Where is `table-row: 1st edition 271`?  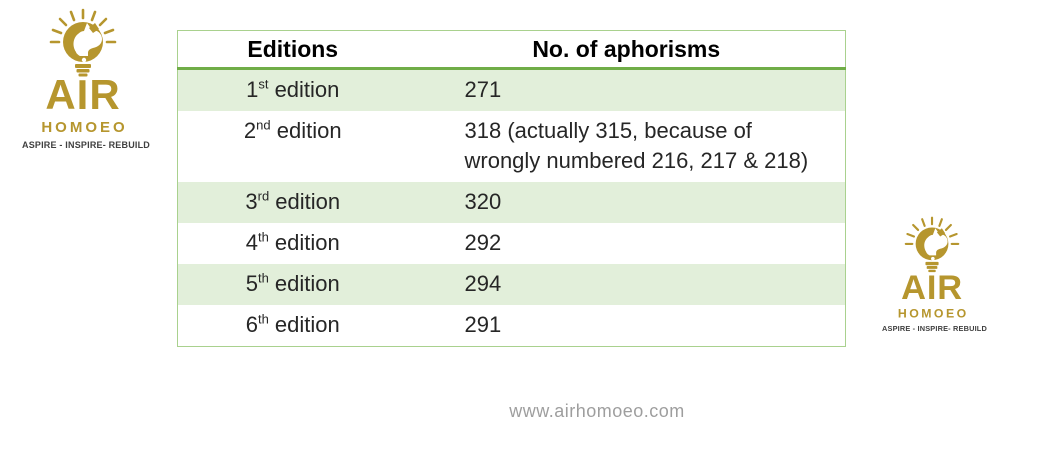 table-row: 1st edition 271 is located at coordinates (511, 89).